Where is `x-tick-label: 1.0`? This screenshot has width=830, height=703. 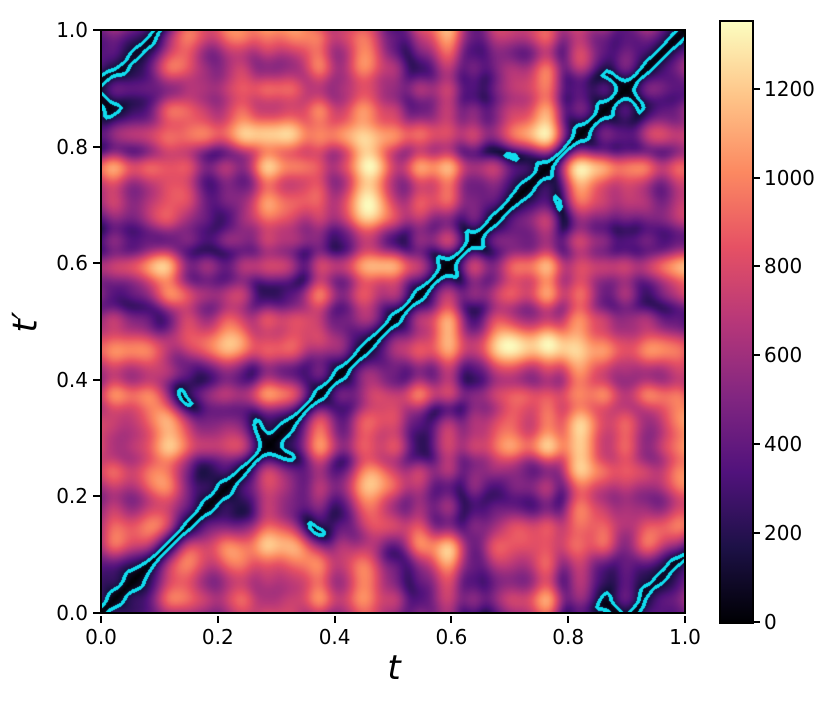 x-tick-label: 1.0 is located at coordinates (685, 637).